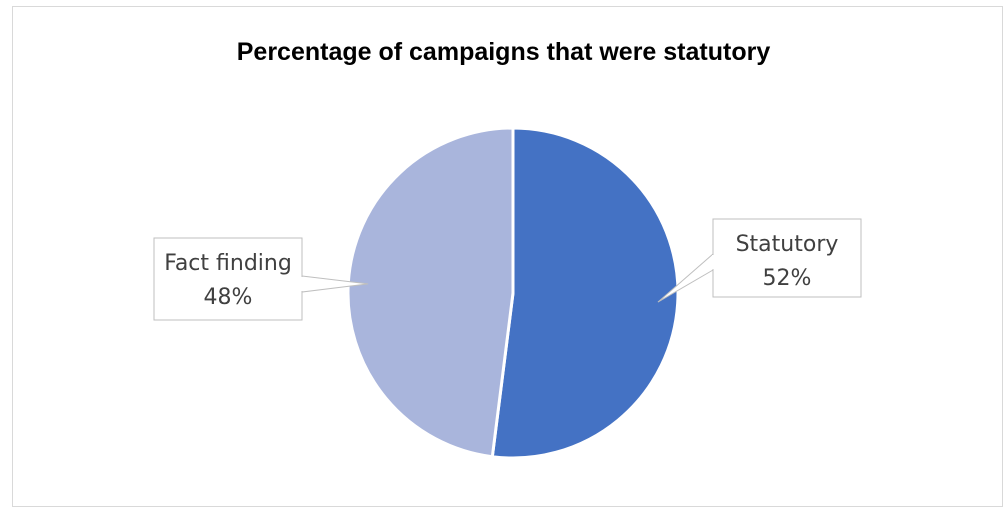 The width and height of the screenshot is (1007, 513). I want to click on callout-label-statutory: Statutory, so click(787, 244).